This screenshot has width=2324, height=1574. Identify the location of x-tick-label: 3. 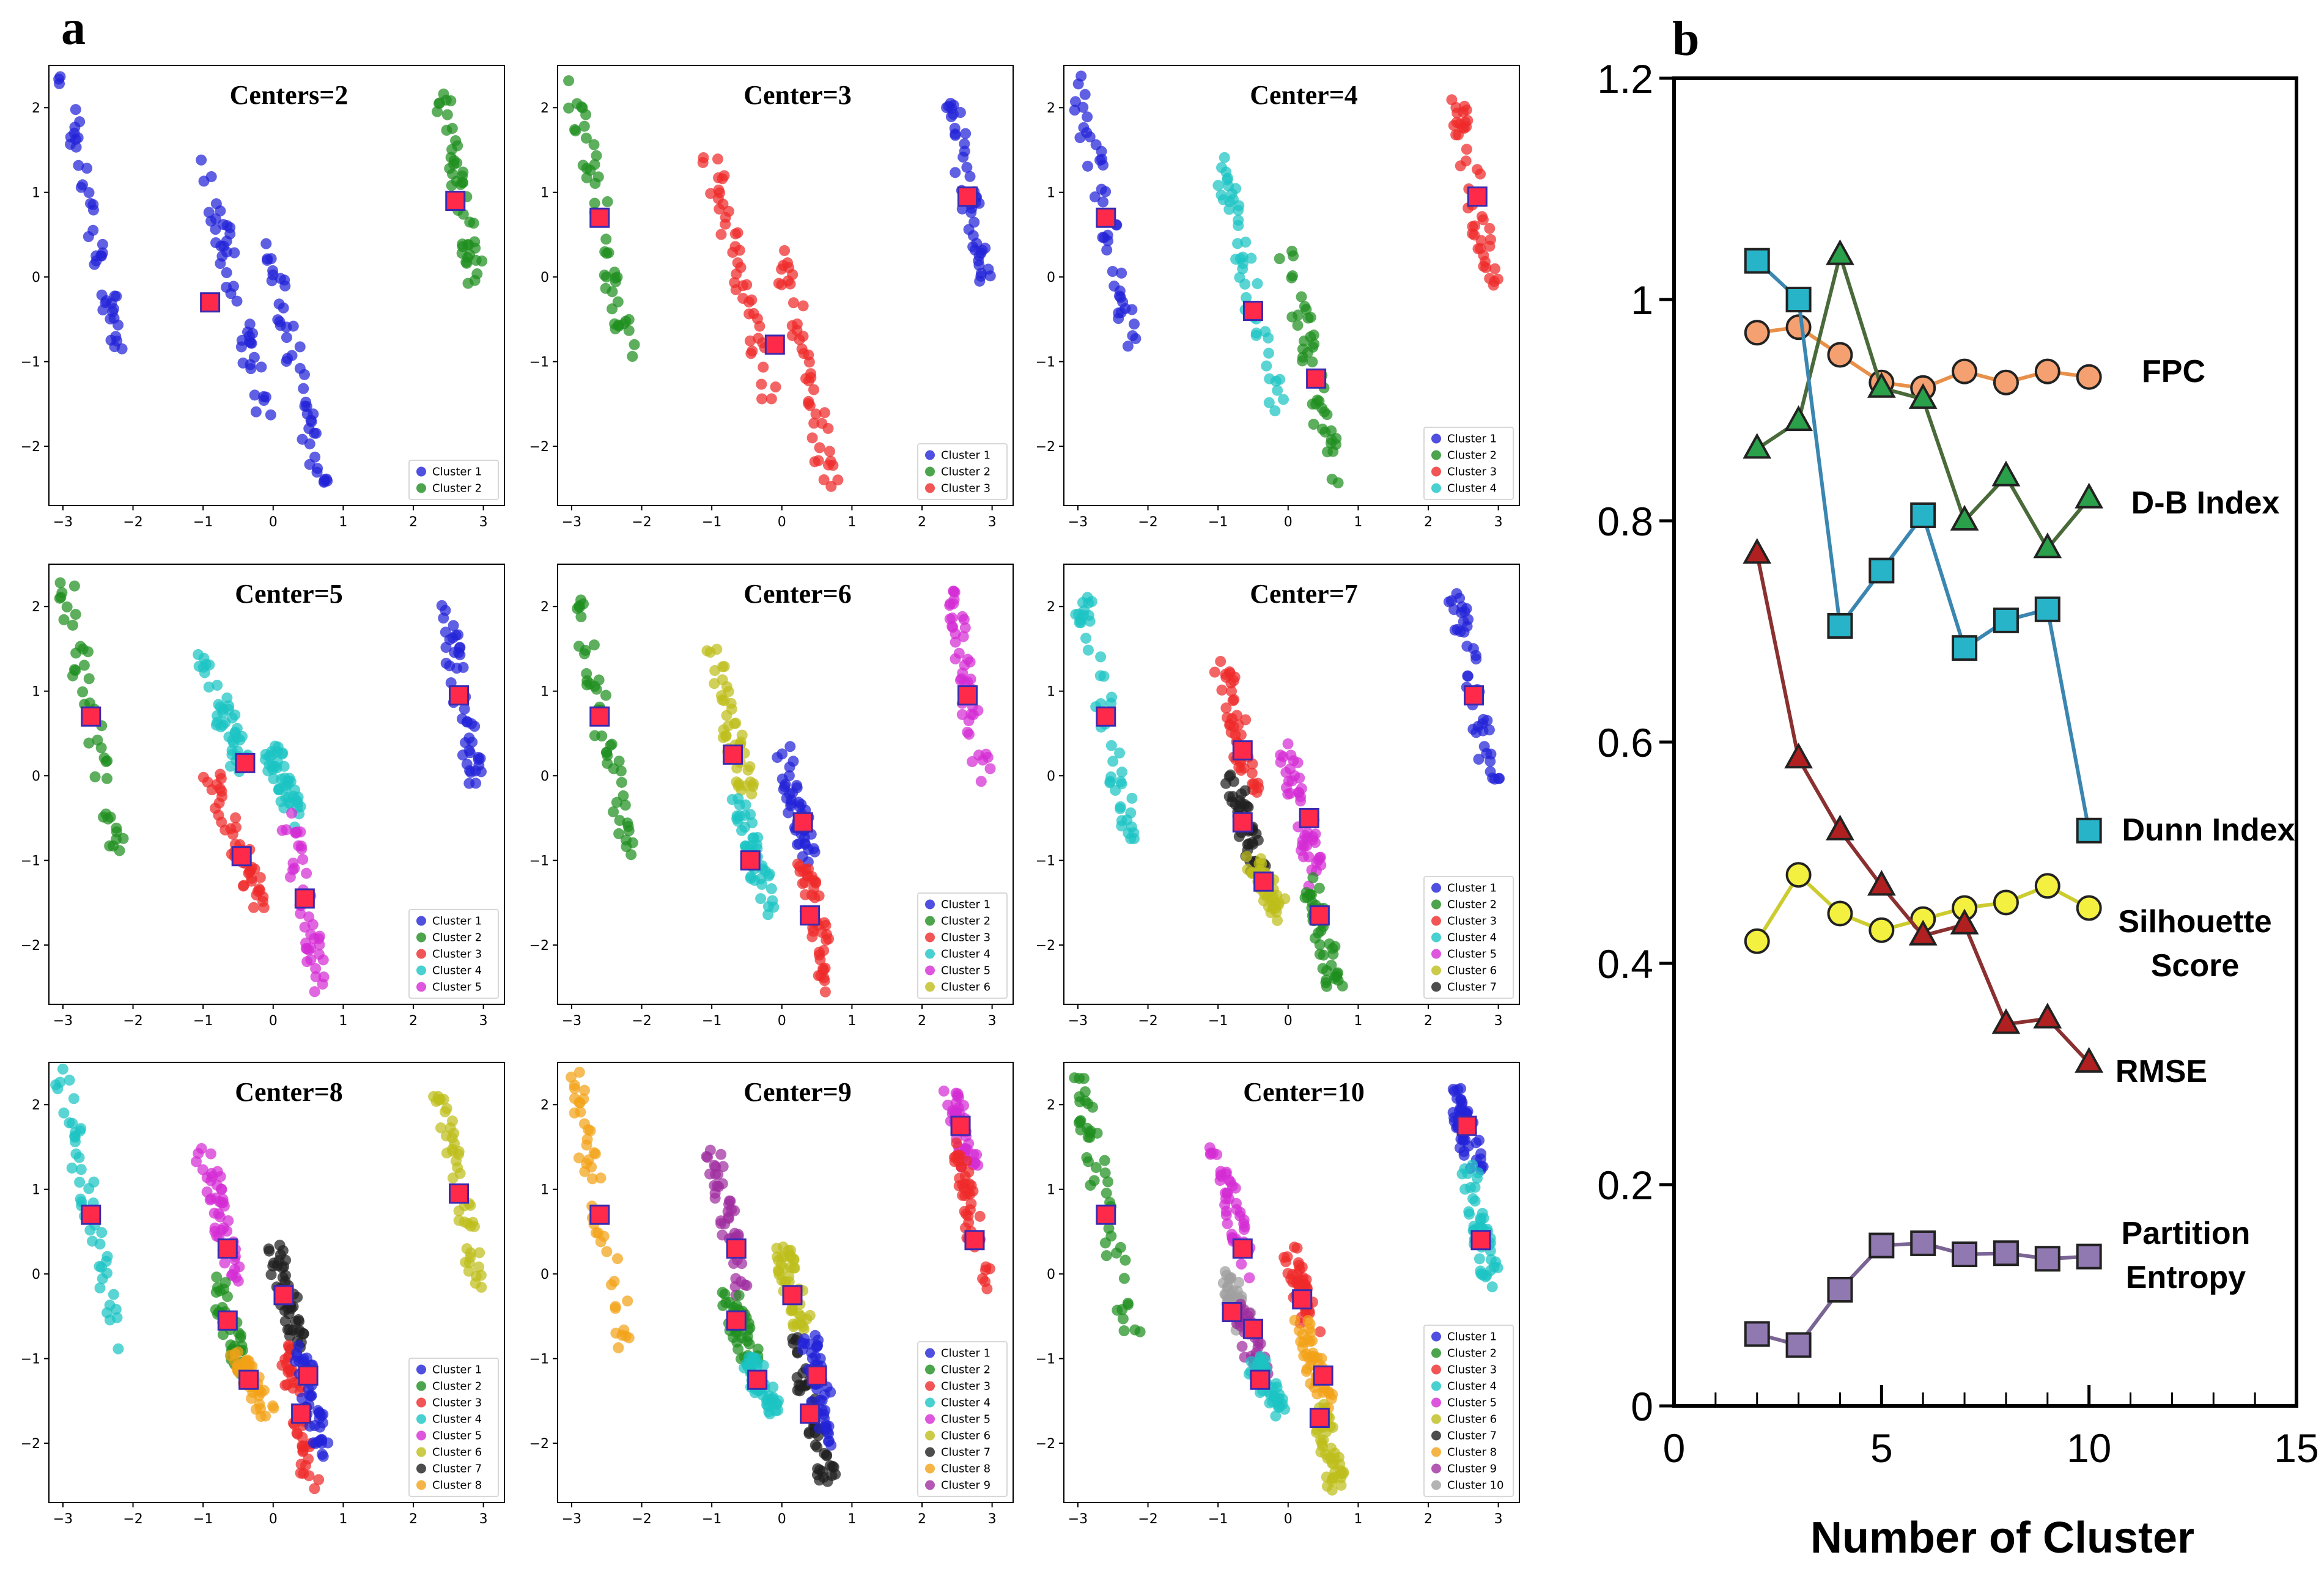
(1498, 1021).